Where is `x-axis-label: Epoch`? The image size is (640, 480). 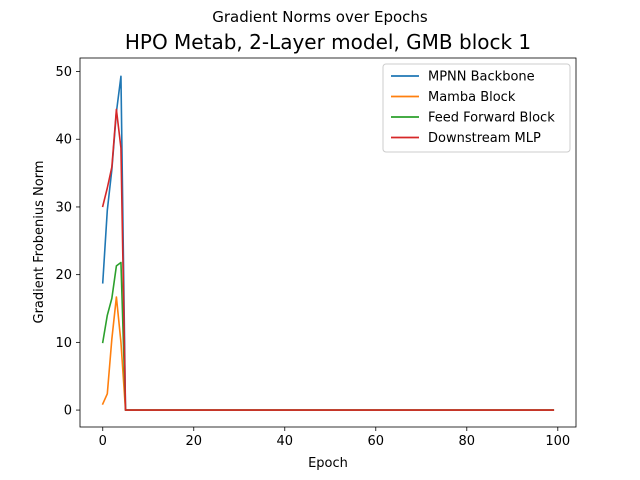
x-axis-label: Epoch is located at coordinates (328, 463).